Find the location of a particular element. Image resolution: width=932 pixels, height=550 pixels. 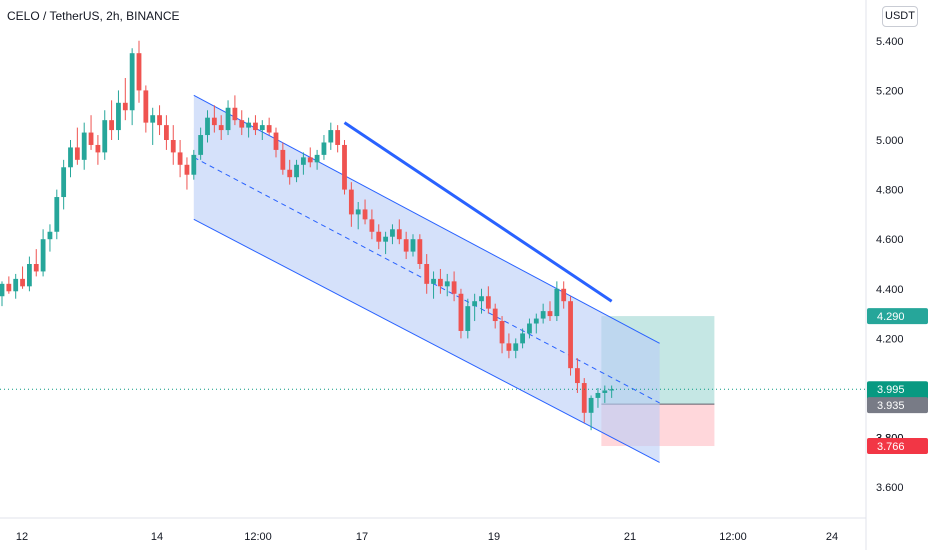

time-tick-label: 21 is located at coordinates (630, 537).